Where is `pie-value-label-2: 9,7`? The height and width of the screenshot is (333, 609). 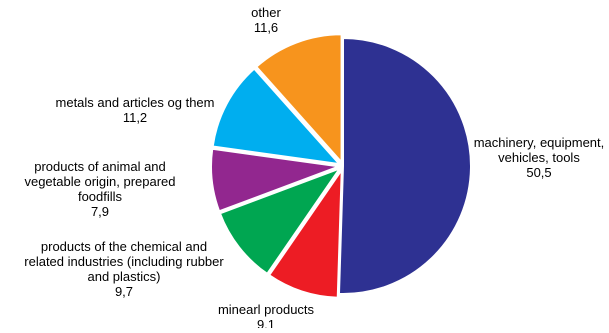
pie-value-label-2: 9,7 is located at coordinates (124, 291).